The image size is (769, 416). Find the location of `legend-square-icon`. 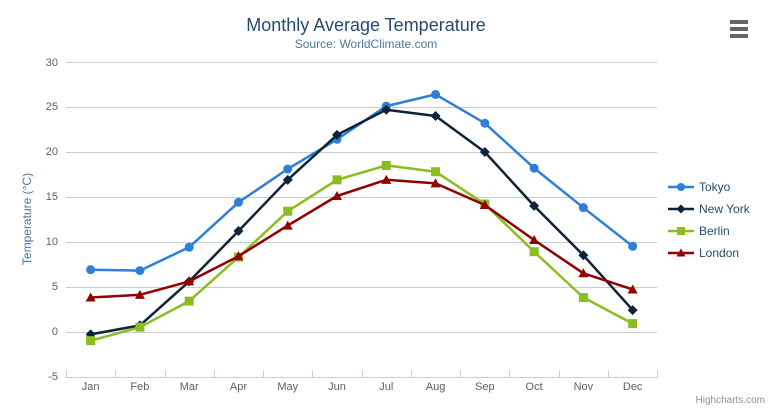

legend-square-icon is located at coordinates (681, 231).